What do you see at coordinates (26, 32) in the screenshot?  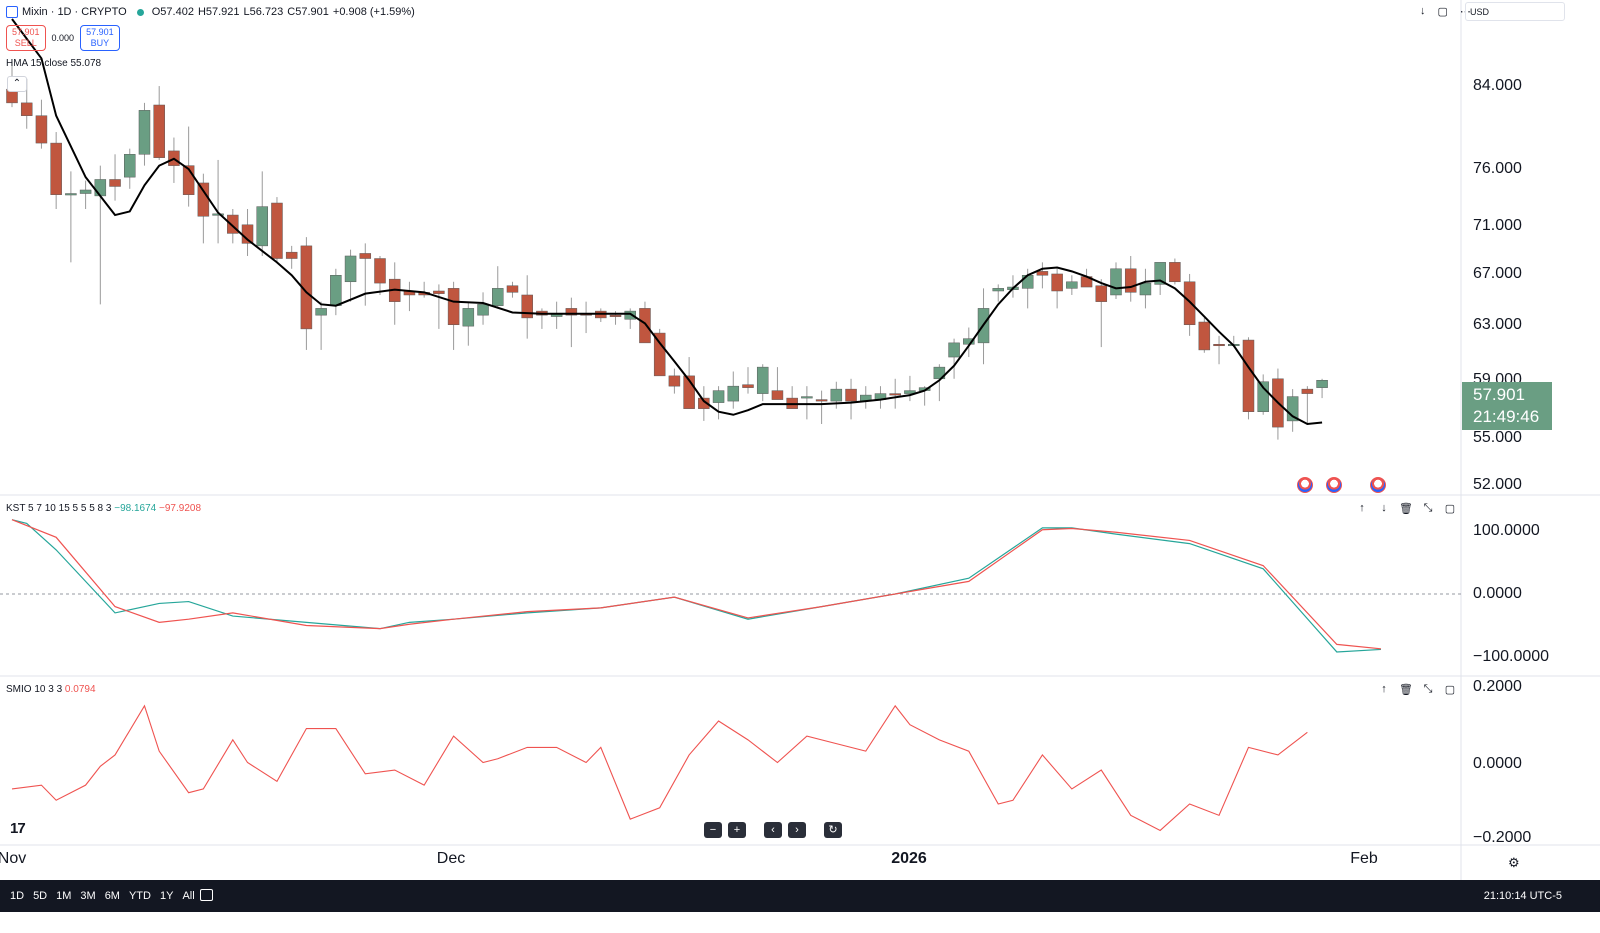 I see `sell-price: 57.901` at bounding box center [26, 32].